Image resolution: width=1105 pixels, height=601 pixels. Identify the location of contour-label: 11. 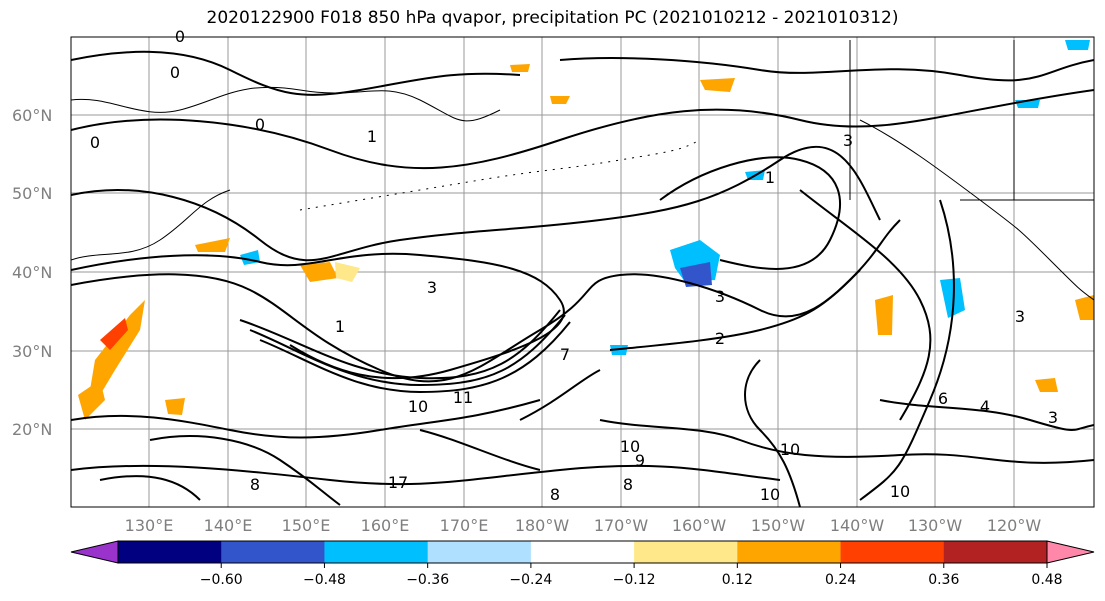
(463, 397).